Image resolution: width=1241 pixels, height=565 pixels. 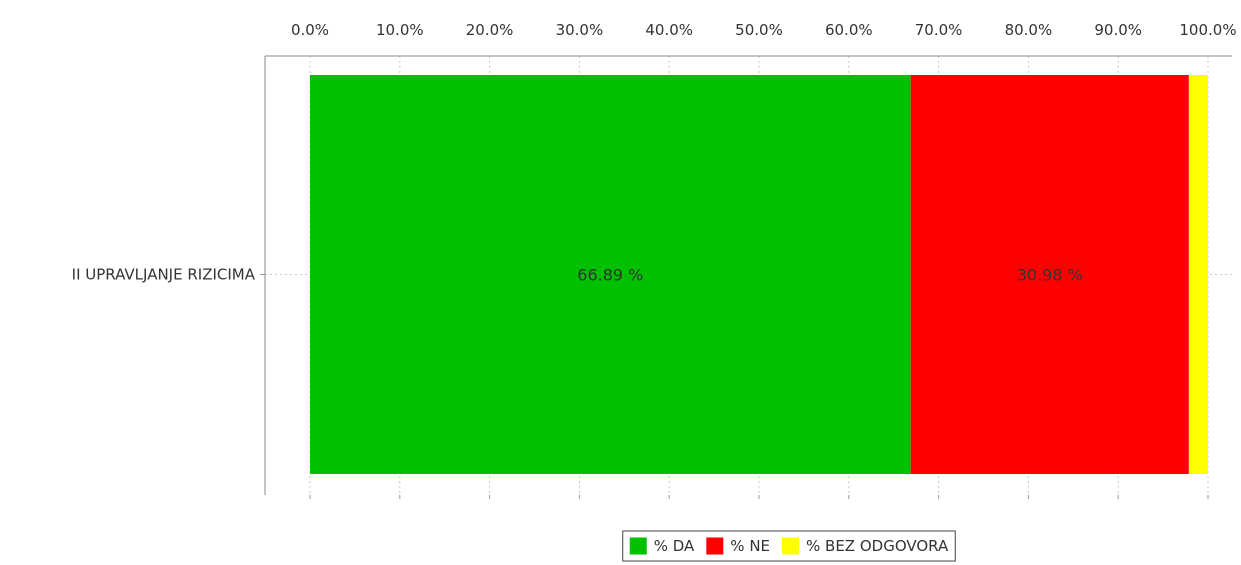 What do you see at coordinates (674, 546) in the screenshot?
I see `legend-label: % DA` at bounding box center [674, 546].